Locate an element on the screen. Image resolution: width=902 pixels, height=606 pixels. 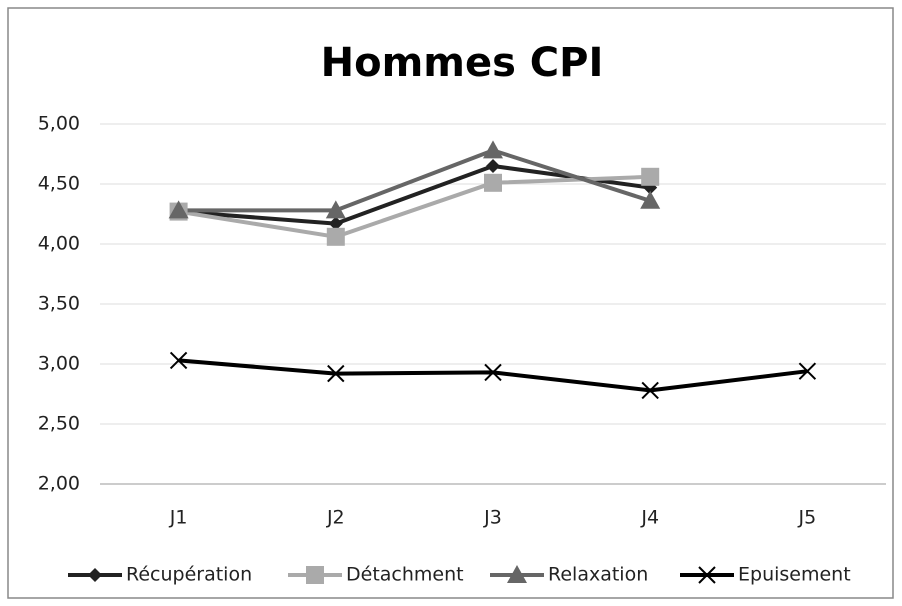
y-tick-label: 4,50 is located at coordinates (59, 184).